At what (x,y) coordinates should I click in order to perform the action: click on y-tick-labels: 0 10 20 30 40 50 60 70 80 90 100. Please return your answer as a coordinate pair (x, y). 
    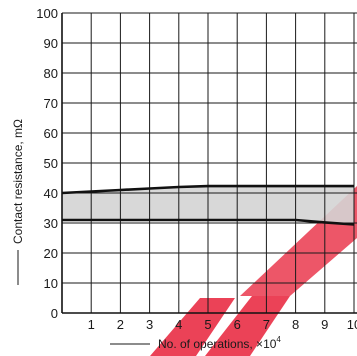
    Looking at the image, I should click on (47, 163).